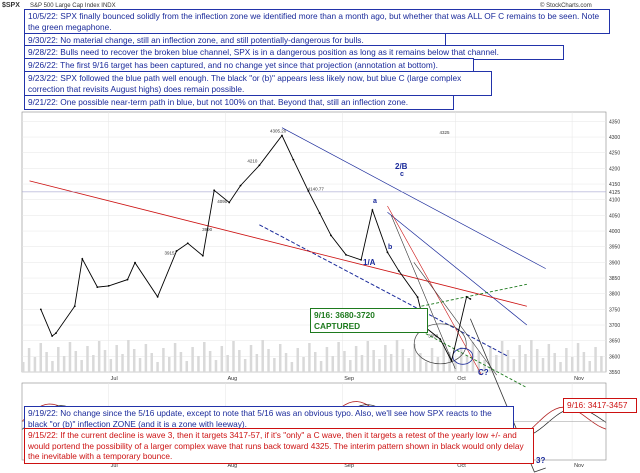 Image resolution: width=640 pixels, height=473 pixels. What do you see at coordinates (455, 319) in the screenshot?
I see `black-projection-b` at bounding box center [455, 319].